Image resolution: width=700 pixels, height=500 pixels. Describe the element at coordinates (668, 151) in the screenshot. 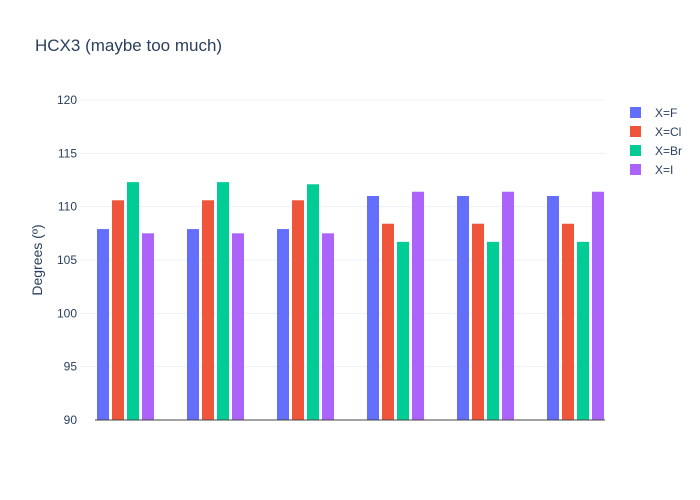

I see `legend-label: X=Br` at that location.